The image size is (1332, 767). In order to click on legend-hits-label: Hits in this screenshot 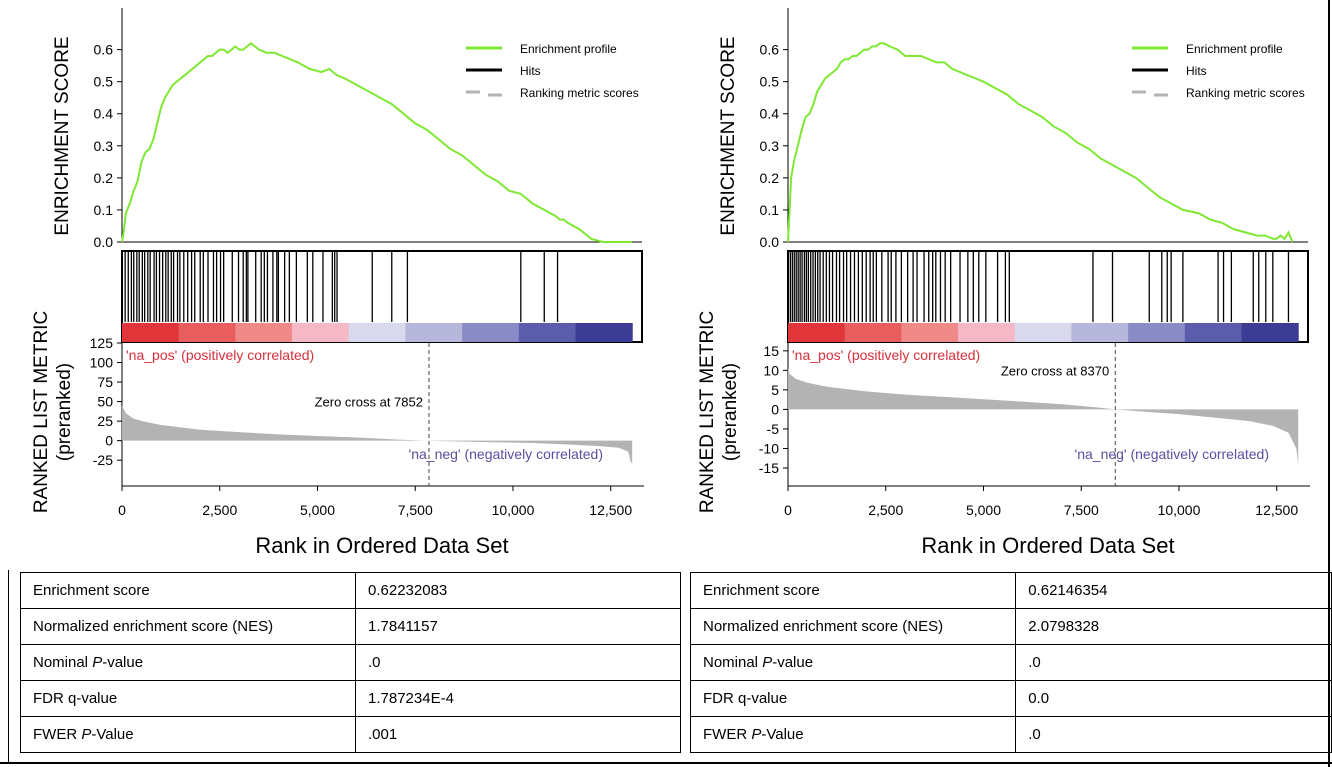, I will do `click(1196, 71)`.